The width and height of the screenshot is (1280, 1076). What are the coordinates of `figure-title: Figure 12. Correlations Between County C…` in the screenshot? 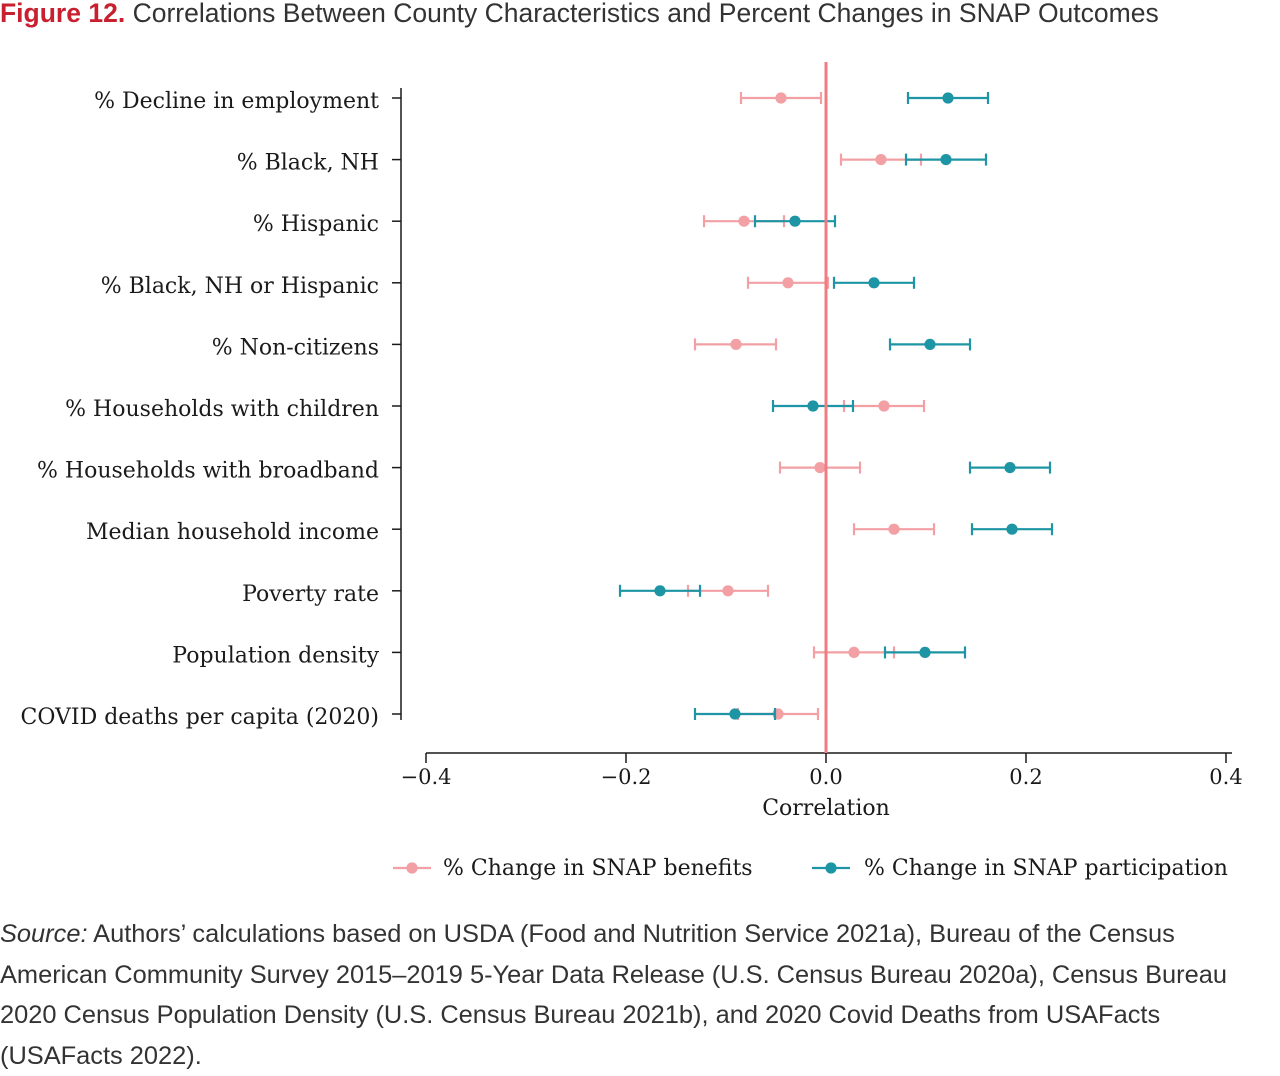 It's located at (640, 15).